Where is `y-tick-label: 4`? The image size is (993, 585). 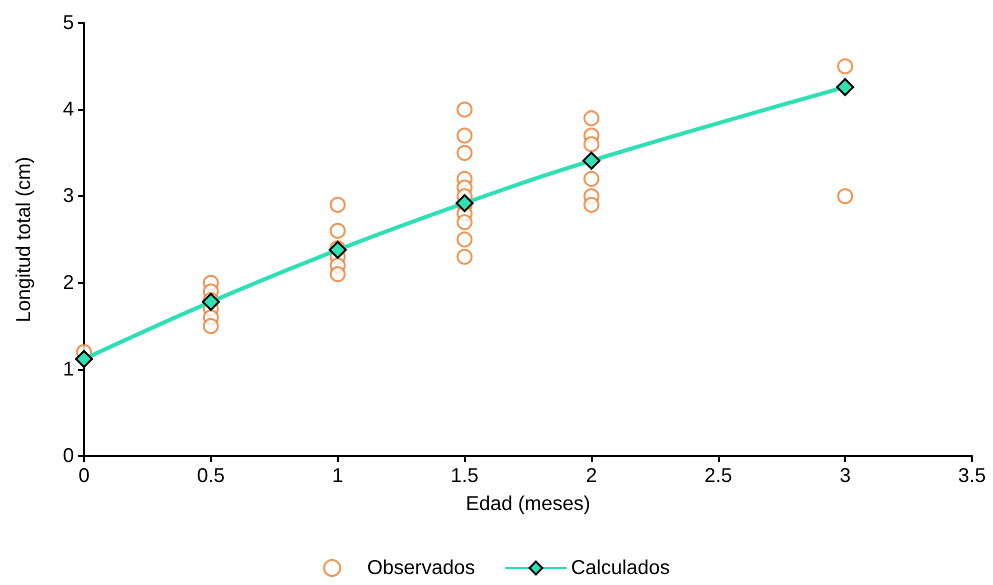
y-tick-label: 4 is located at coordinates (68, 109).